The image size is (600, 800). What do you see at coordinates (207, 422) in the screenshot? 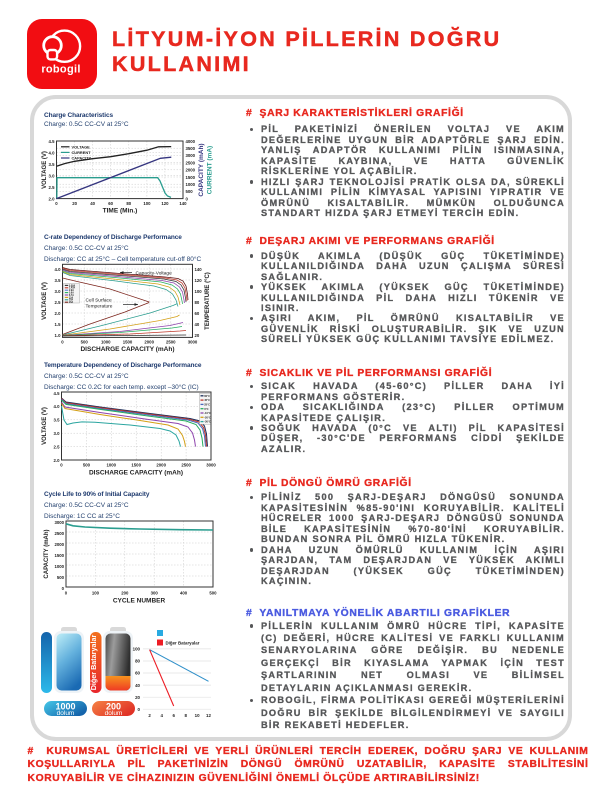
I see `svg-text: -30°C` at bounding box center [207, 422].